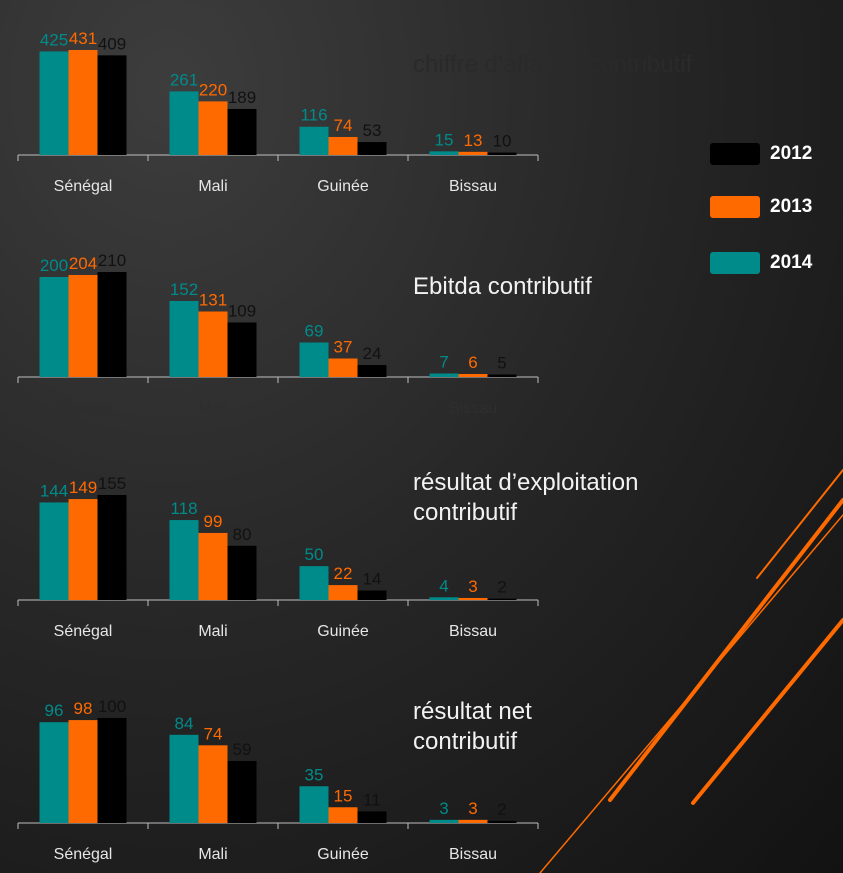  What do you see at coordinates (242, 97) in the screenshot?
I see `data-label: 189` at bounding box center [242, 97].